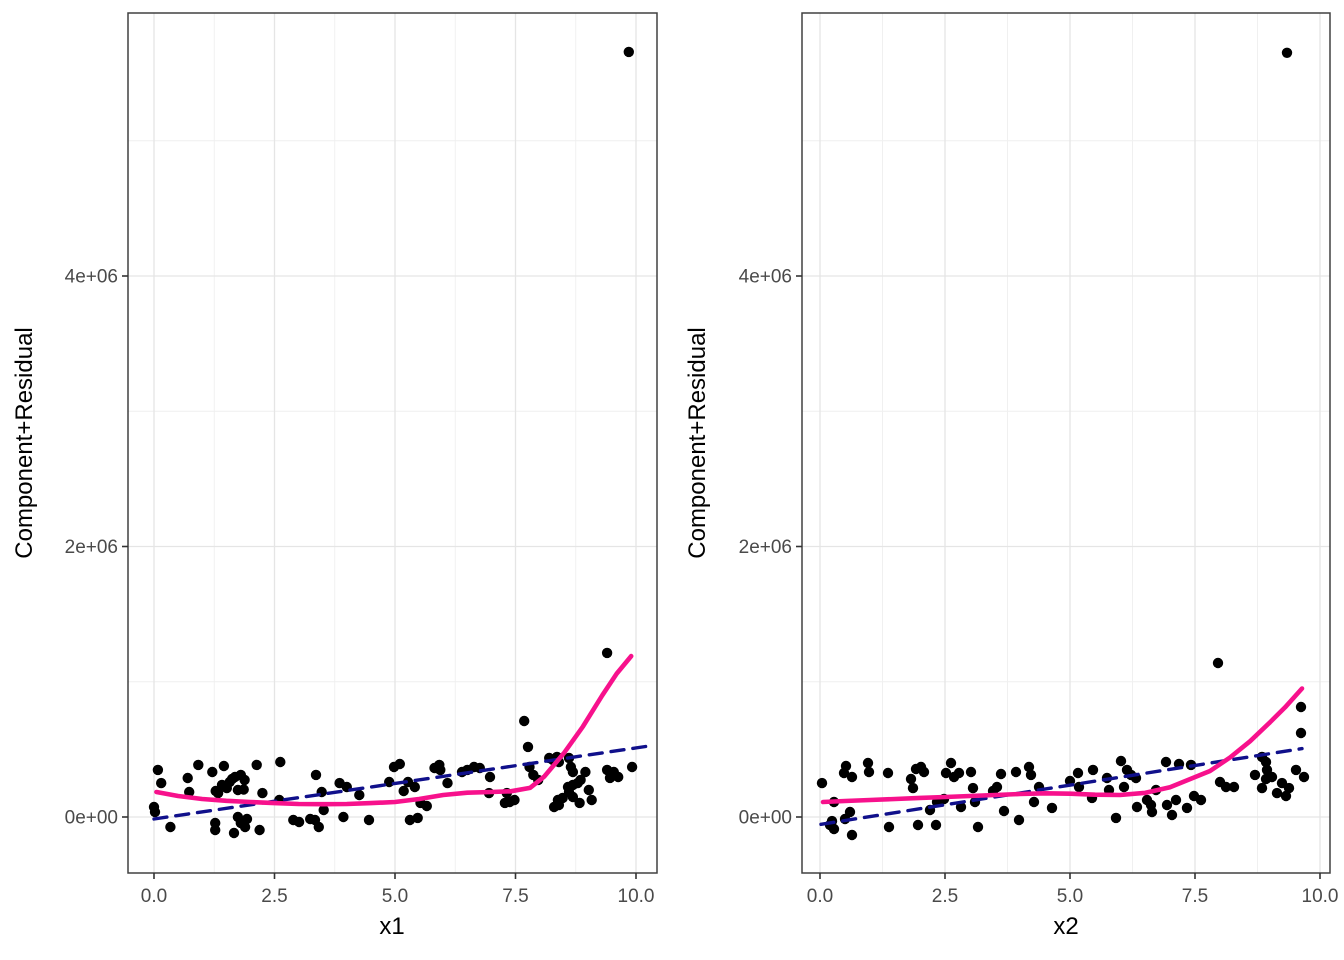  What do you see at coordinates (391, 926) in the screenshot?
I see `x-axis-title-left: x1` at bounding box center [391, 926].